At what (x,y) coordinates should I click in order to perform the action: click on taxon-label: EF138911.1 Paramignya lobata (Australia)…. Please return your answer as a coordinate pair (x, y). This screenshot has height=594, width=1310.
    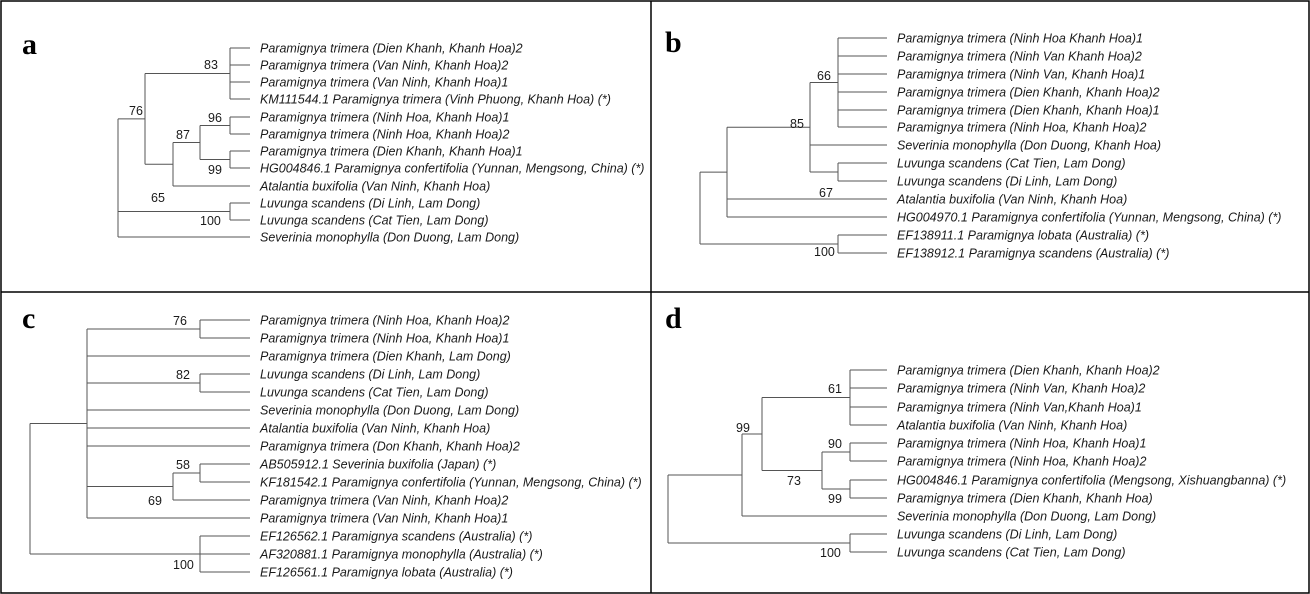
    Looking at the image, I should click on (1023, 236).